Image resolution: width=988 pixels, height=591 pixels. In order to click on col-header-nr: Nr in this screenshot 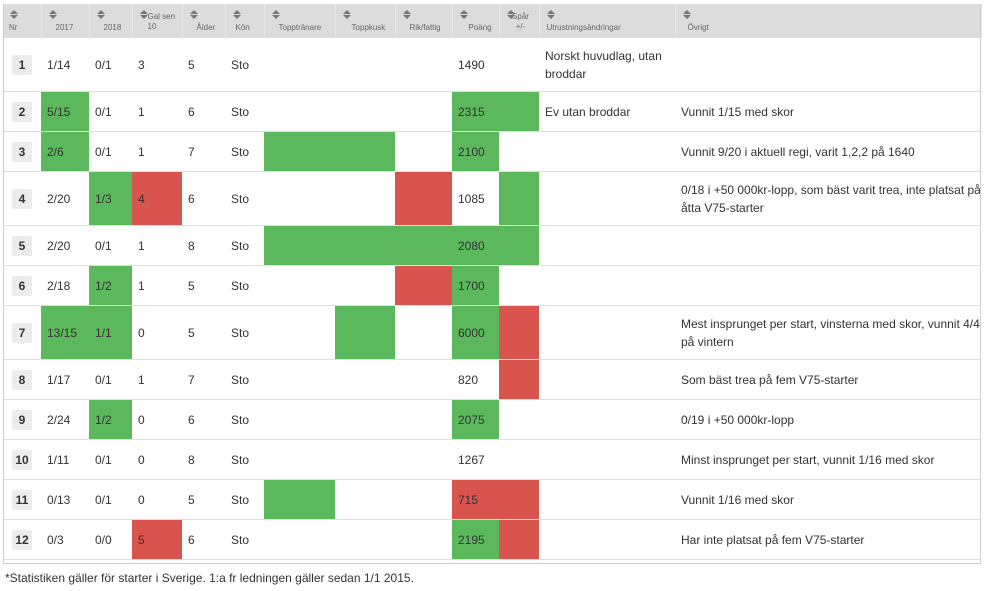, I will do `click(22, 21)`.